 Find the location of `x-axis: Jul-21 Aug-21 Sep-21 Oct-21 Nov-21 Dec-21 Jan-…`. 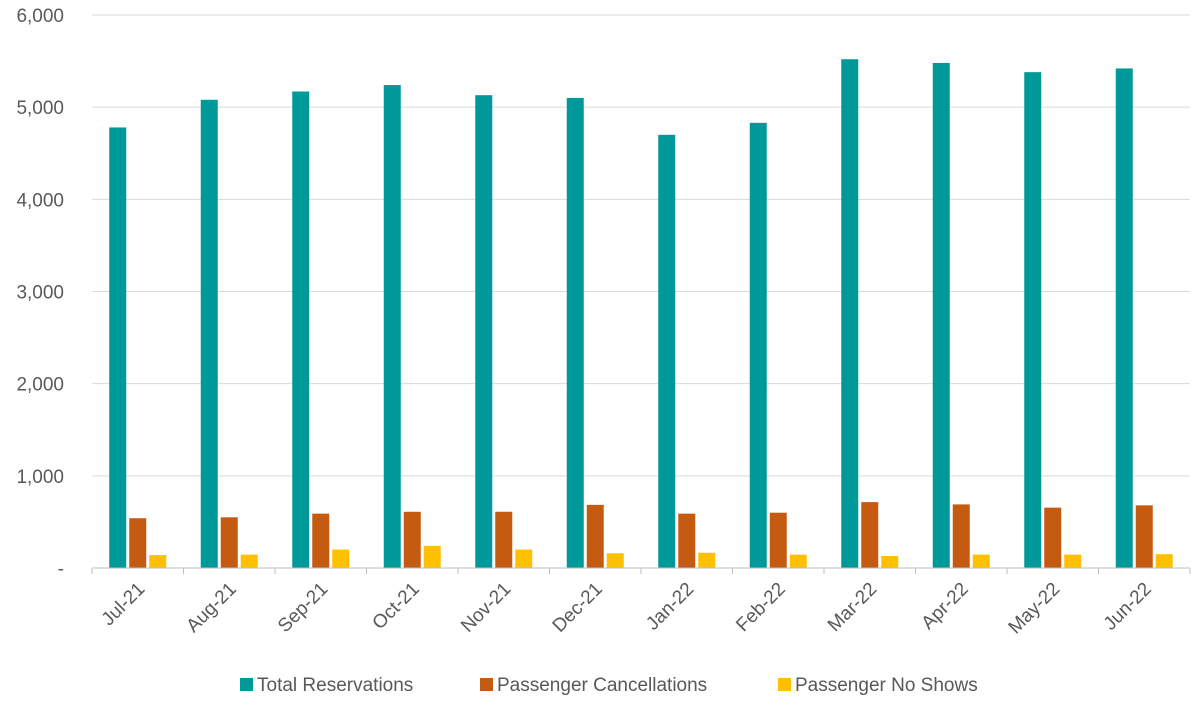

x-axis: Jul-21 Aug-21 Sep-21 Oct-21 Nov-21 Dec-21 Jan-… is located at coordinates (641, 603).